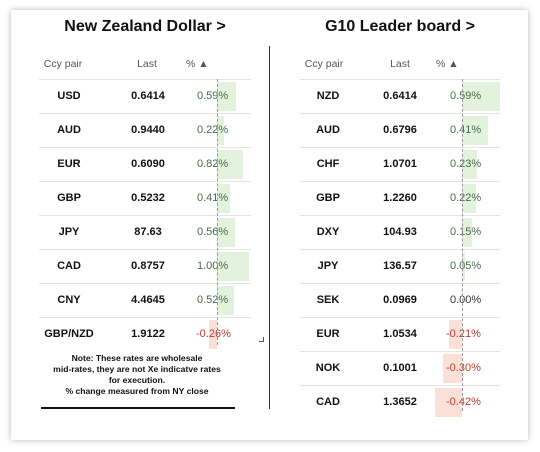 The width and height of the screenshot is (540, 452). What do you see at coordinates (213, 198) in the screenshot?
I see `percent-change: 0.41%` at bounding box center [213, 198].